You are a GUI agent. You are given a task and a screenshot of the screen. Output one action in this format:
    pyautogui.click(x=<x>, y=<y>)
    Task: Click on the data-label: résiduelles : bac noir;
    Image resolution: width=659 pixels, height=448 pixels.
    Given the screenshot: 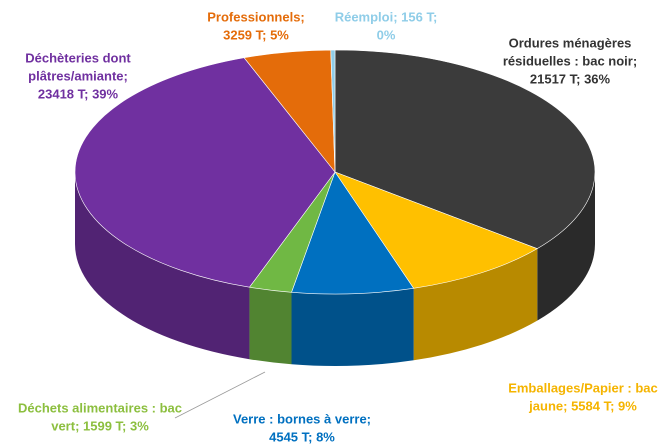 What is the action you would take?
    pyautogui.click(x=570, y=60)
    